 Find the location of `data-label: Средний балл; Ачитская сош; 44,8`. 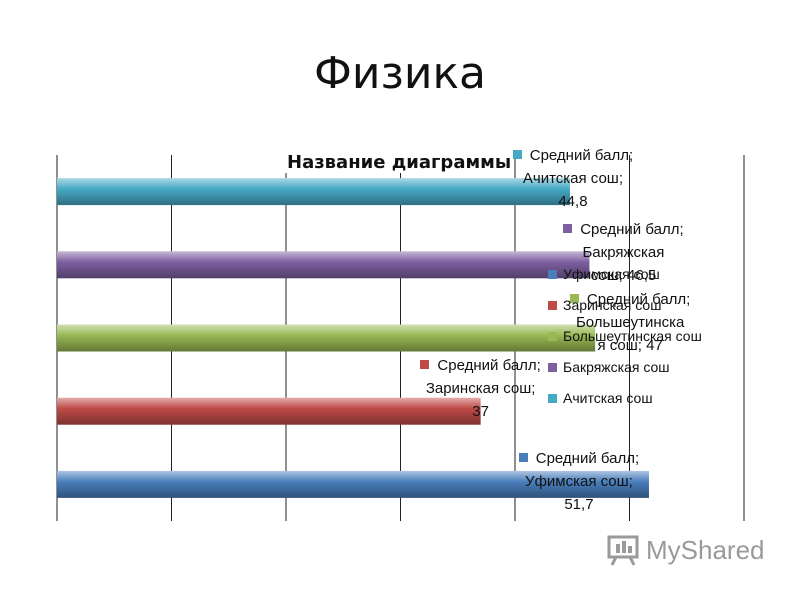

data-label: Средний балл; Ачитская сош; 44,8 is located at coordinates (573, 178).